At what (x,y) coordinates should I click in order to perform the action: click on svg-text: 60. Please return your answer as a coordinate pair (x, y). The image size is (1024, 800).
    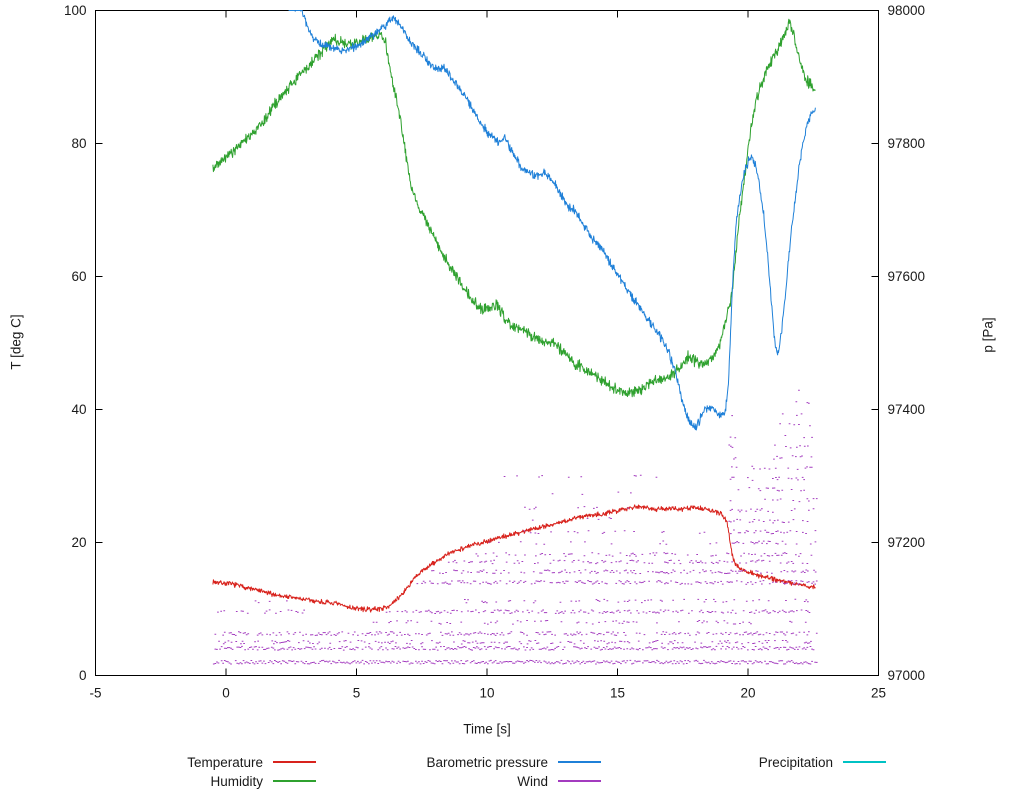
    Looking at the image, I should click on (78, 276).